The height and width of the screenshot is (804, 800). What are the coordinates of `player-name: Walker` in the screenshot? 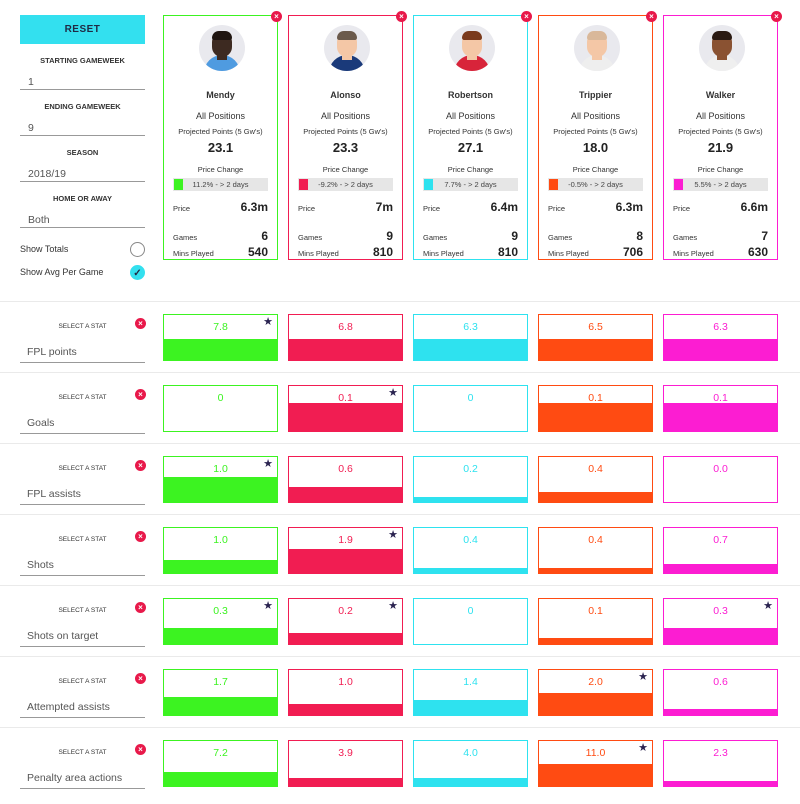 It's located at (720, 95).